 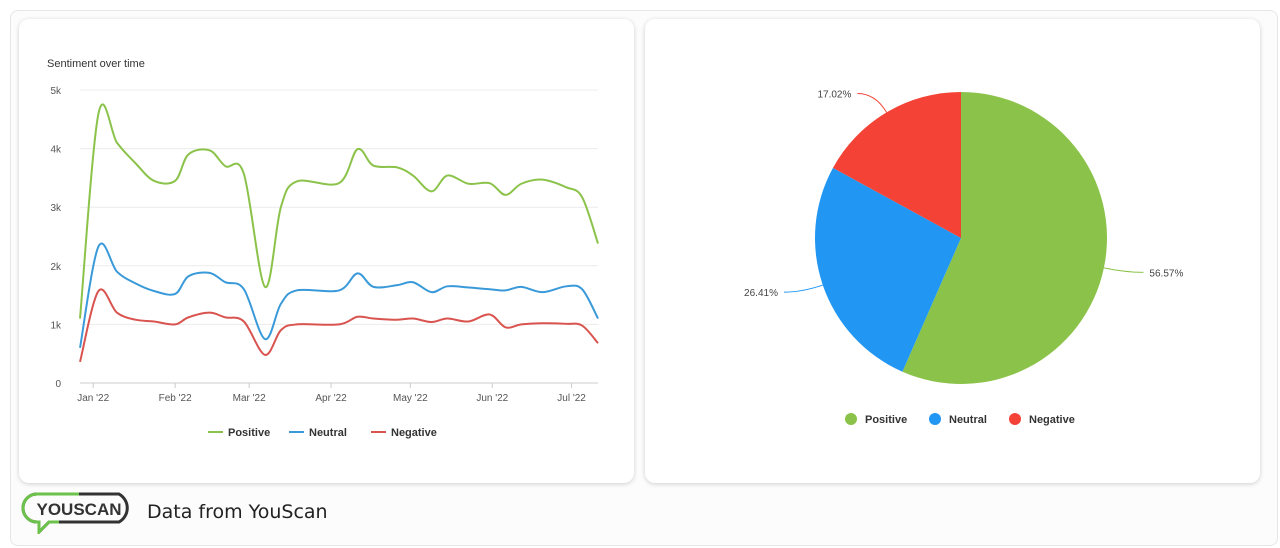 What do you see at coordinates (935, 419) in the screenshot?
I see `legend-dot-neutral` at bounding box center [935, 419].